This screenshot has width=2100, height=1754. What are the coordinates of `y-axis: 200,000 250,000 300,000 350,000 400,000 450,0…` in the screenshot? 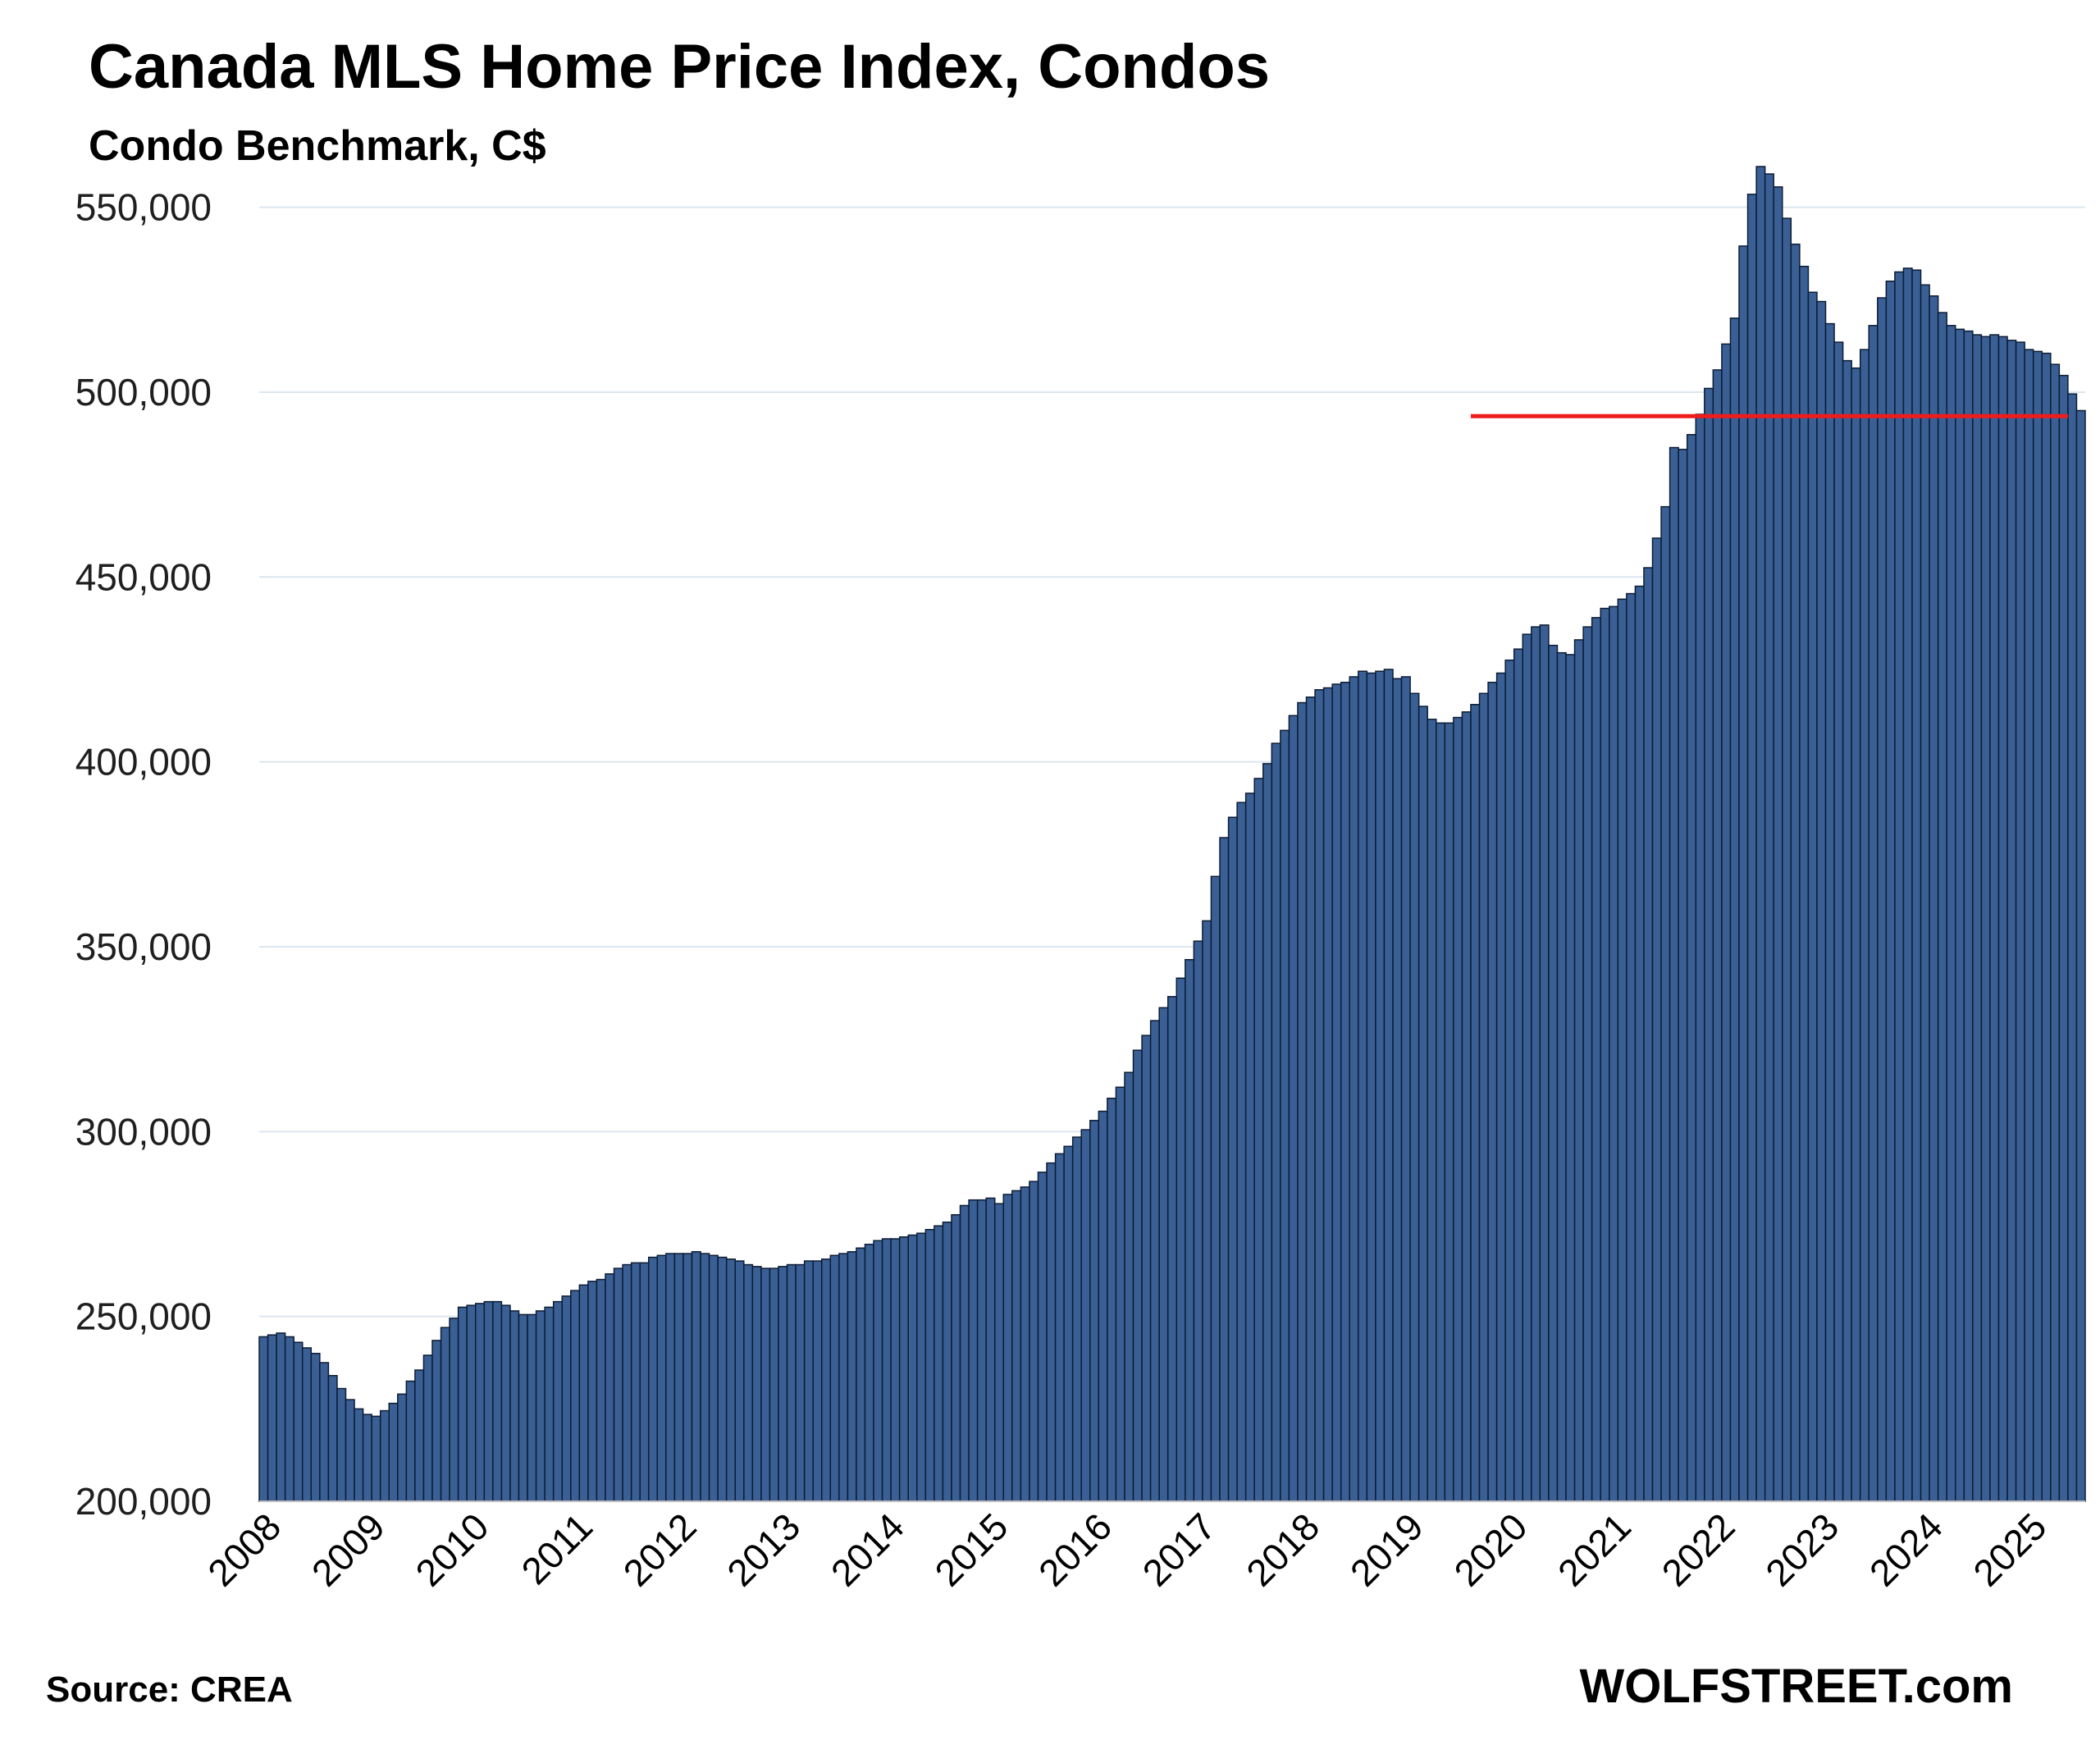 It's located at (143, 854).